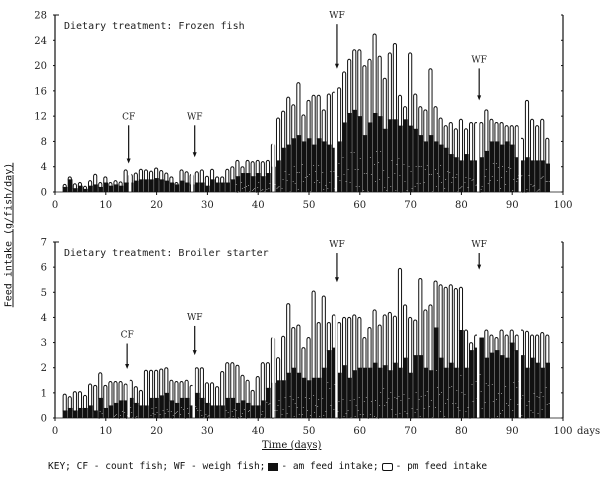 The height and width of the screenshot is (482, 600). What do you see at coordinates (40, 117) in the screenshot?
I see `y-tick-label: 12` at bounding box center [40, 117].